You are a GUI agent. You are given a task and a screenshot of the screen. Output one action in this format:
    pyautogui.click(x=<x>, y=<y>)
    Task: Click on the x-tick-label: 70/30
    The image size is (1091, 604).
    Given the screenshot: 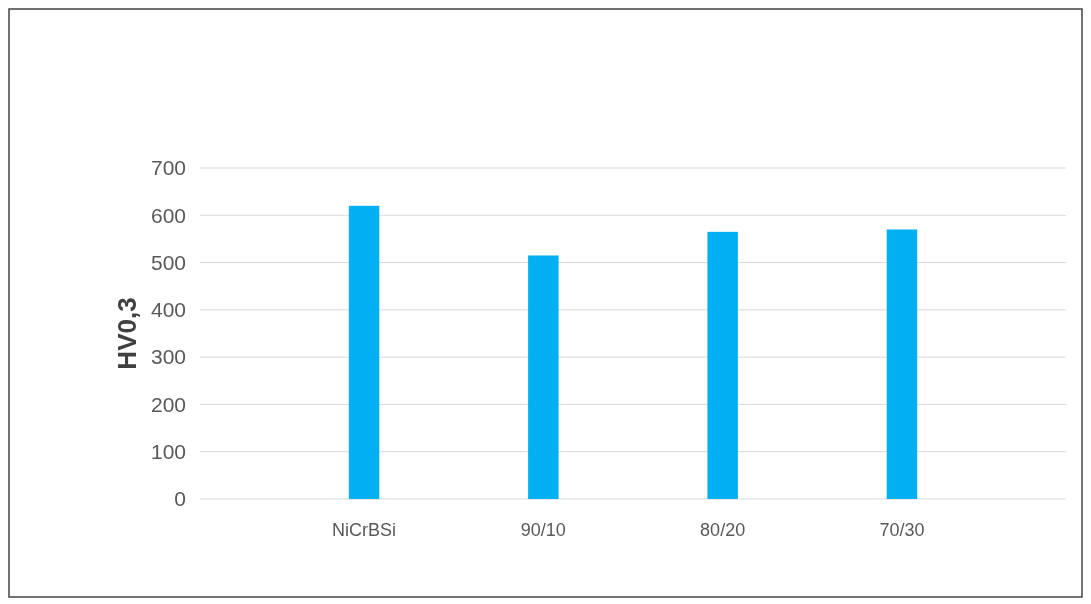 What is the action you would take?
    pyautogui.click(x=902, y=530)
    